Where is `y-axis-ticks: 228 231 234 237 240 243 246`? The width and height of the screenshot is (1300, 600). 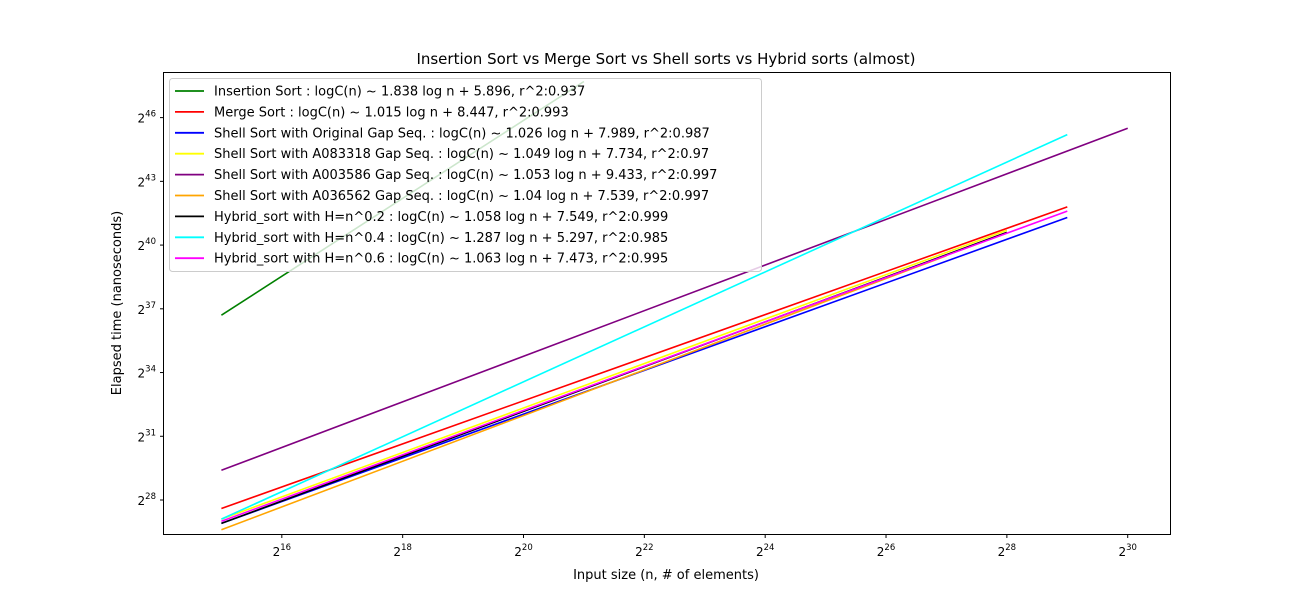 y-axis-ticks: 228 231 234 237 240 243 246 is located at coordinates (151, 309).